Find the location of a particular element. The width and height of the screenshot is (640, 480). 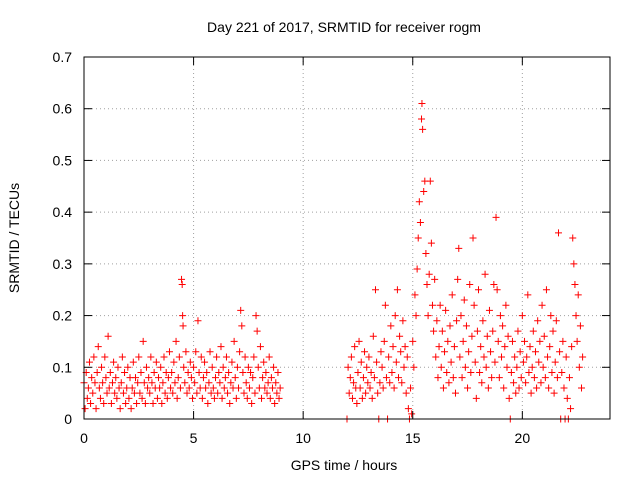

x-tick-label: 15 is located at coordinates (413, 438).